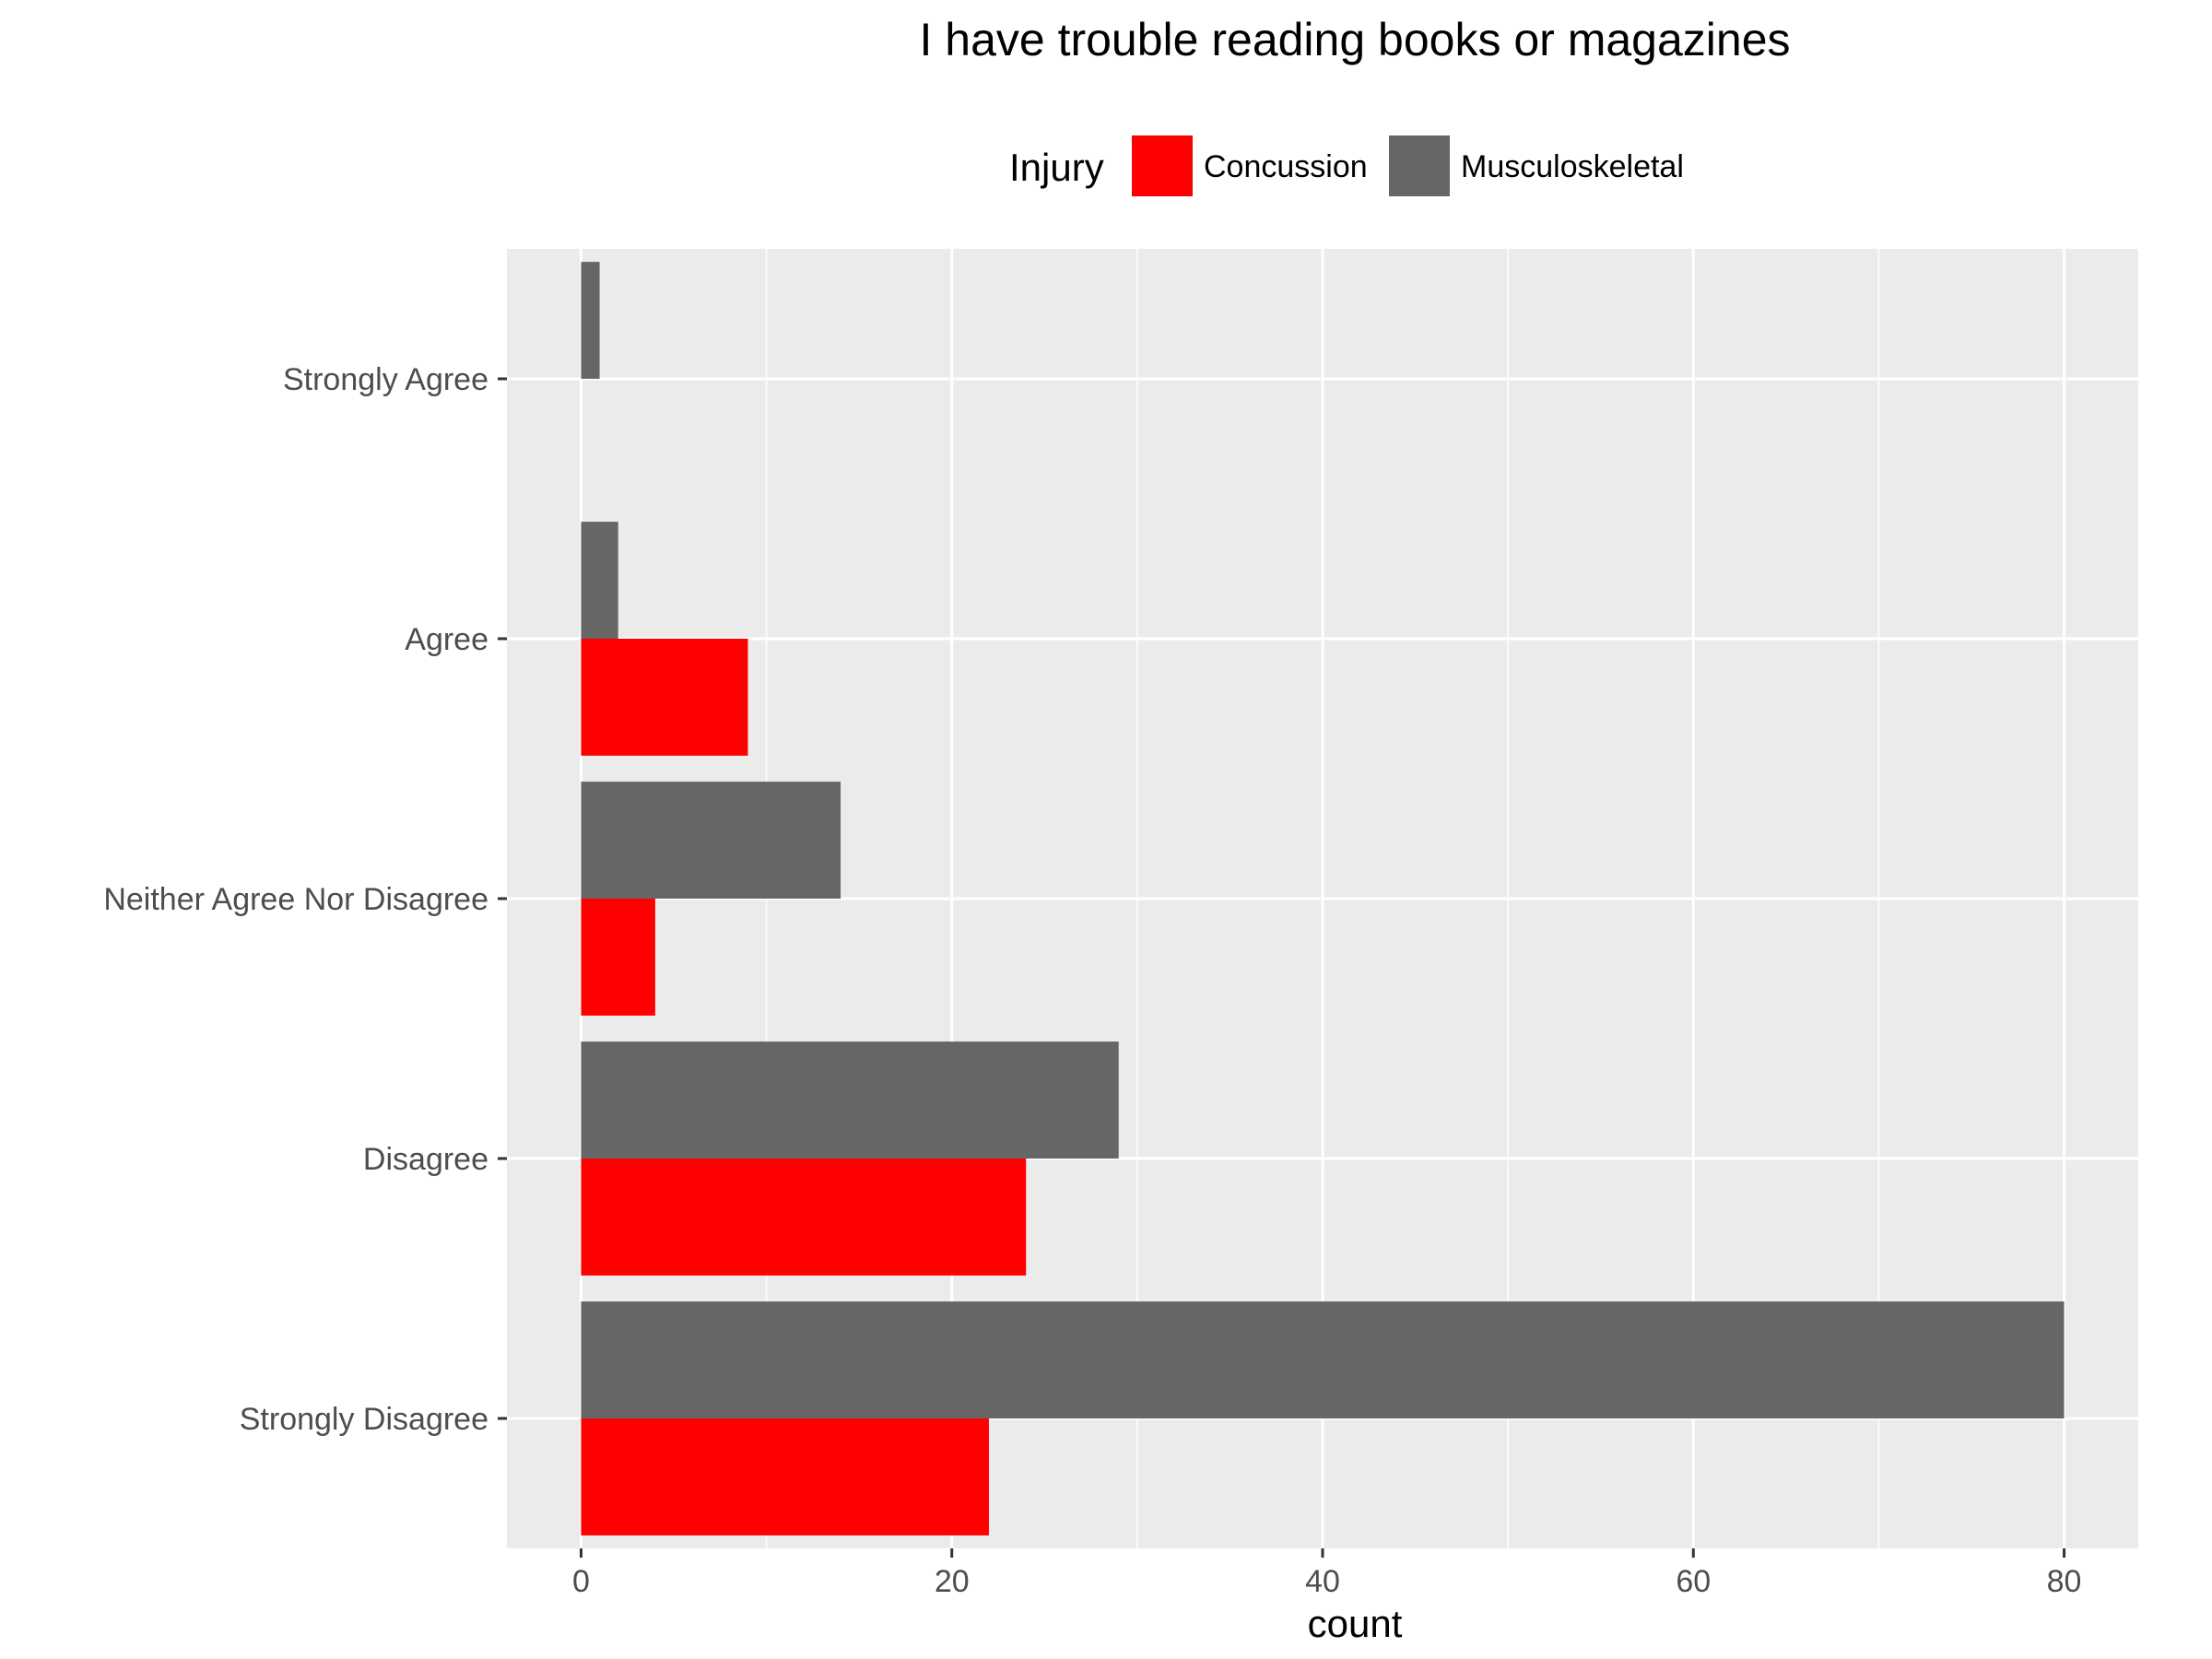 This screenshot has width=2212, height=1659. I want to click on x-tick-label: 60, so click(1693, 1581).